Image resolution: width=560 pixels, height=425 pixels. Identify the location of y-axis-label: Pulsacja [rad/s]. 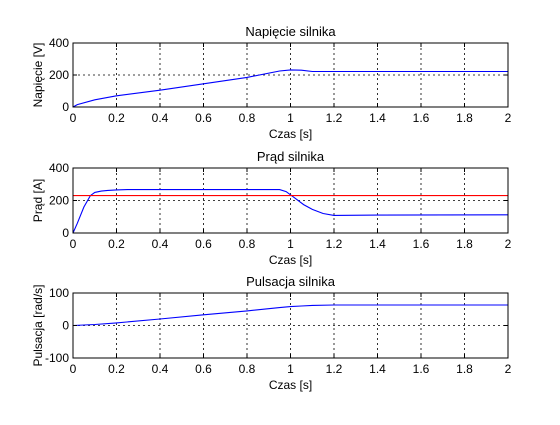
(38, 325).